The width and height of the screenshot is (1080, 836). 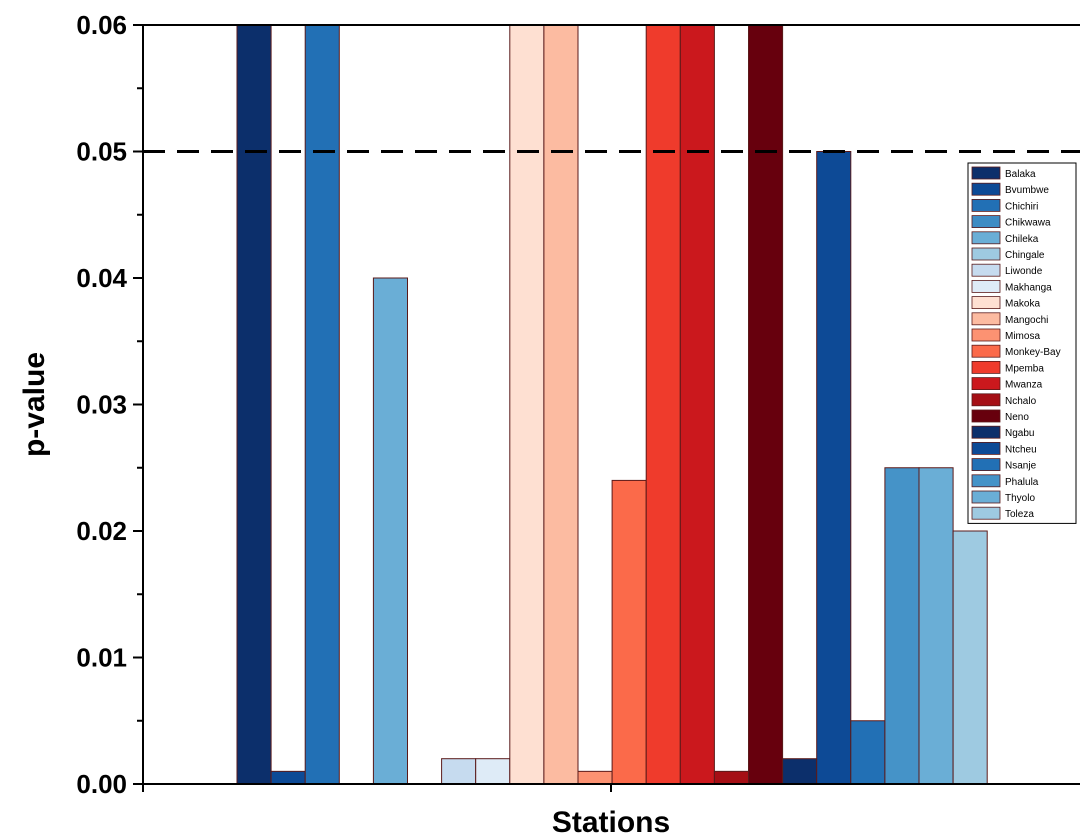 What do you see at coordinates (629, 632) in the screenshot?
I see `bar-monkey-bay` at bounding box center [629, 632].